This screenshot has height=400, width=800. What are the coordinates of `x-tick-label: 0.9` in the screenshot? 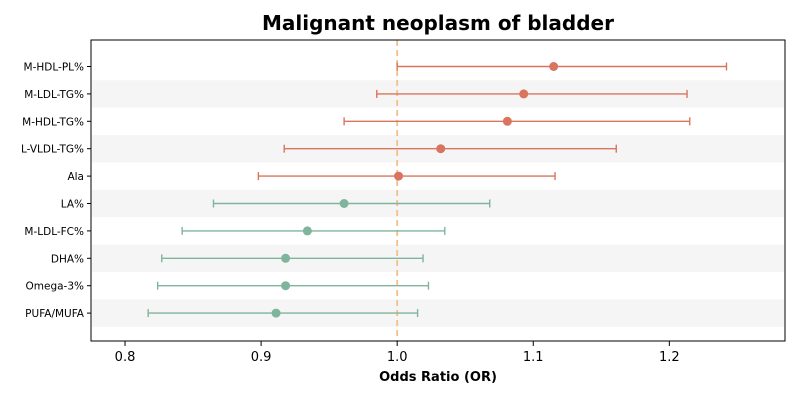 It's located at (261, 357).